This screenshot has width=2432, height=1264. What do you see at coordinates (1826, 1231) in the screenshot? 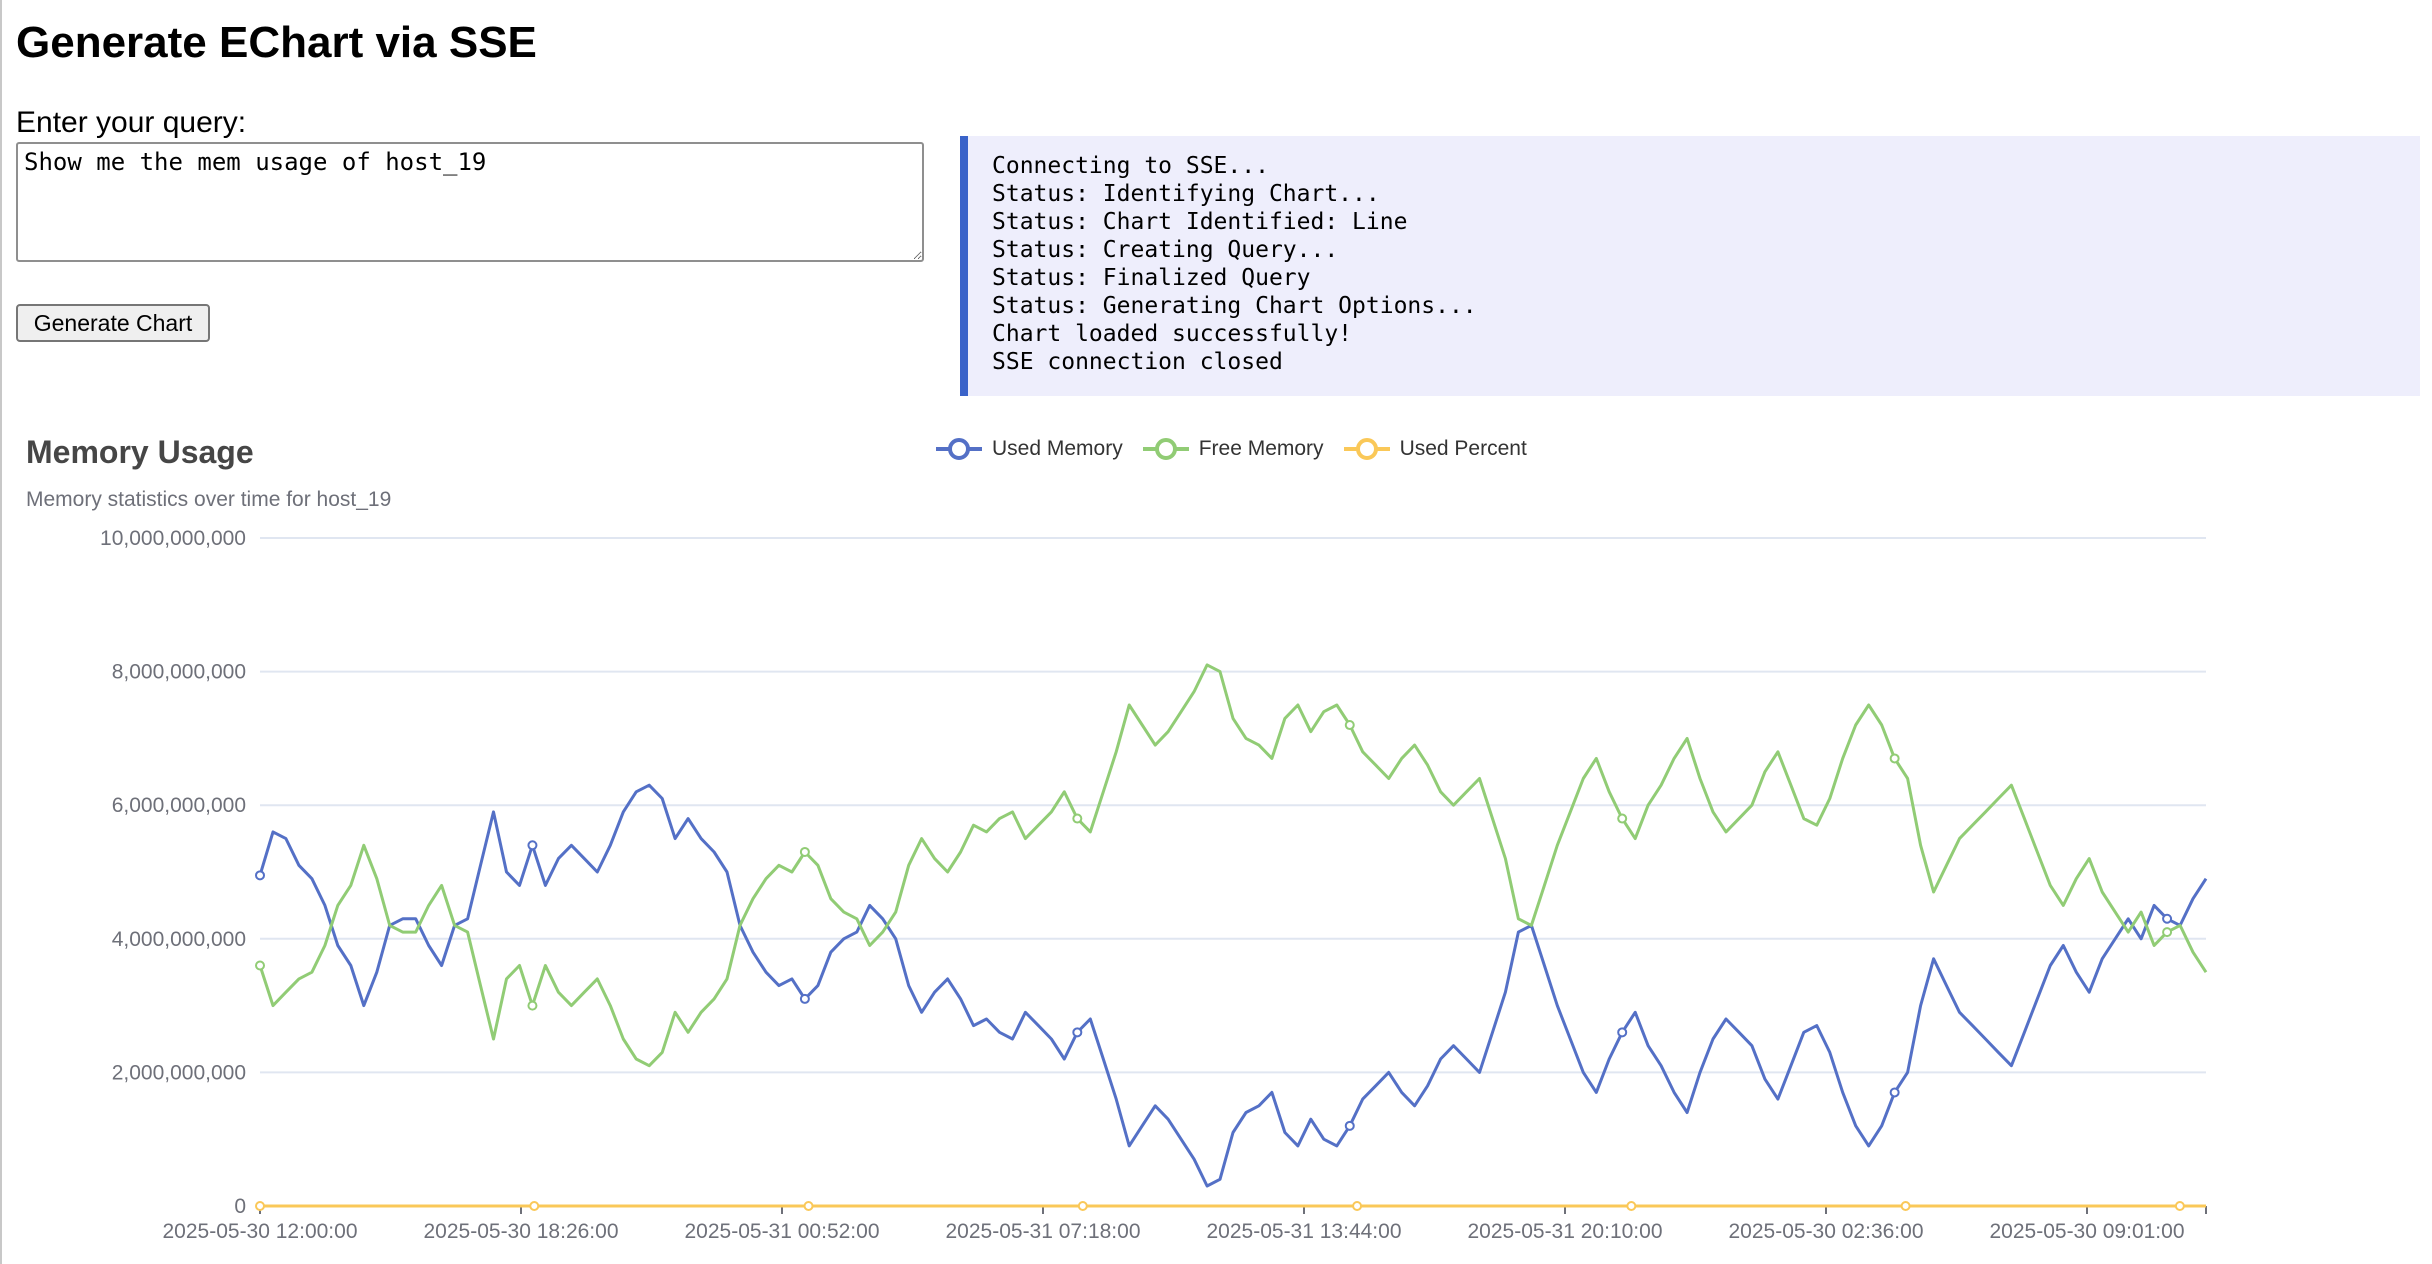
I see `x-tick-label: 2025-05-30 02:36:00` at bounding box center [1826, 1231].